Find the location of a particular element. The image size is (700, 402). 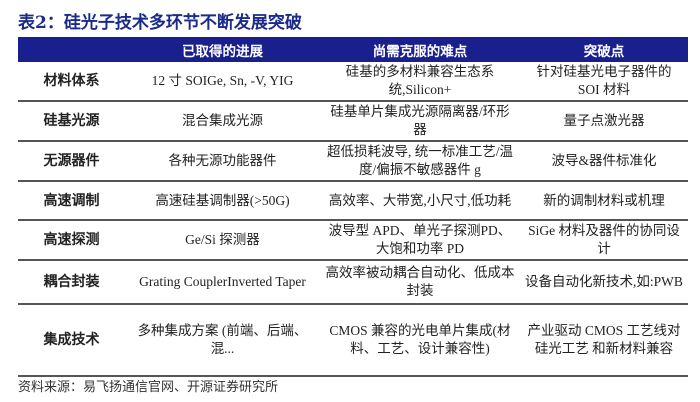

table-cell: SiGe 材料及器件的协同设计 is located at coordinates (604, 240).